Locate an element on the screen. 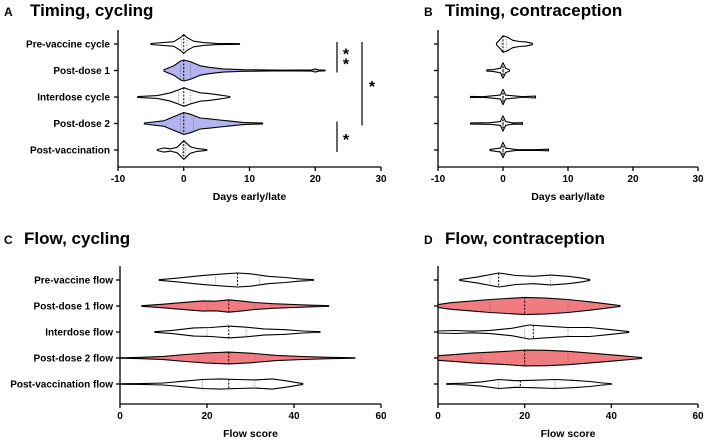 This screenshot has height=442, width=708. row-label: Post-vaccination flow is located at coordinates (61, 385).